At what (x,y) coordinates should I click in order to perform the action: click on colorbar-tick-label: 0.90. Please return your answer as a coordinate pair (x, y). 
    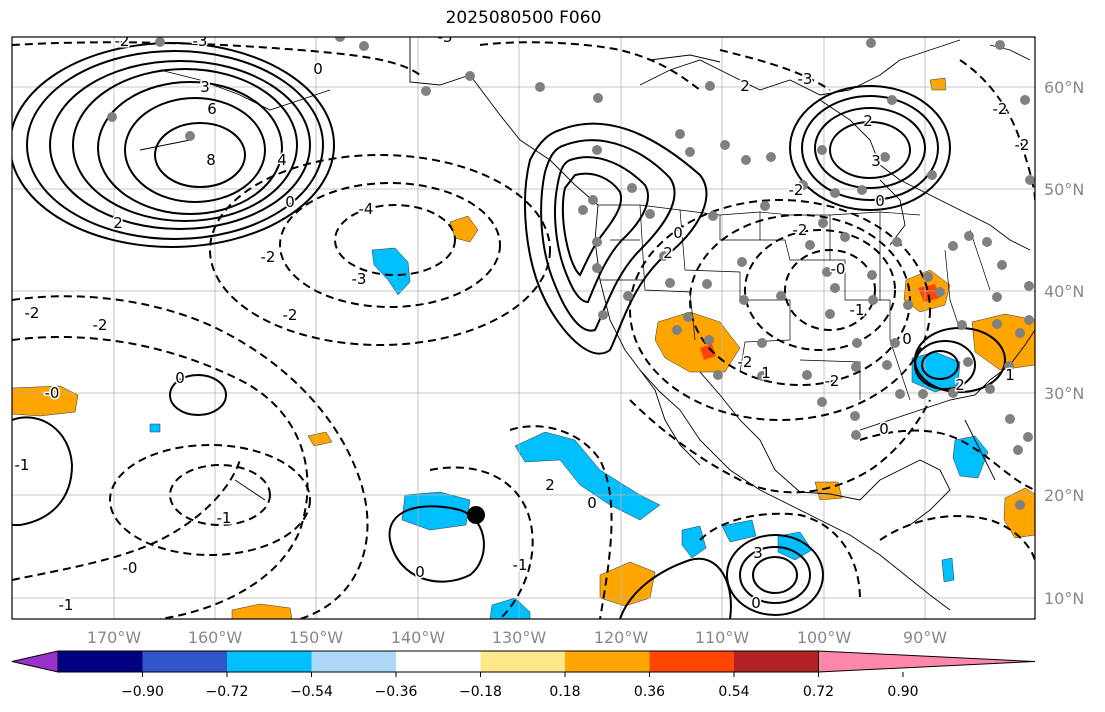
    Looking at the image, I should click on (902, 692).